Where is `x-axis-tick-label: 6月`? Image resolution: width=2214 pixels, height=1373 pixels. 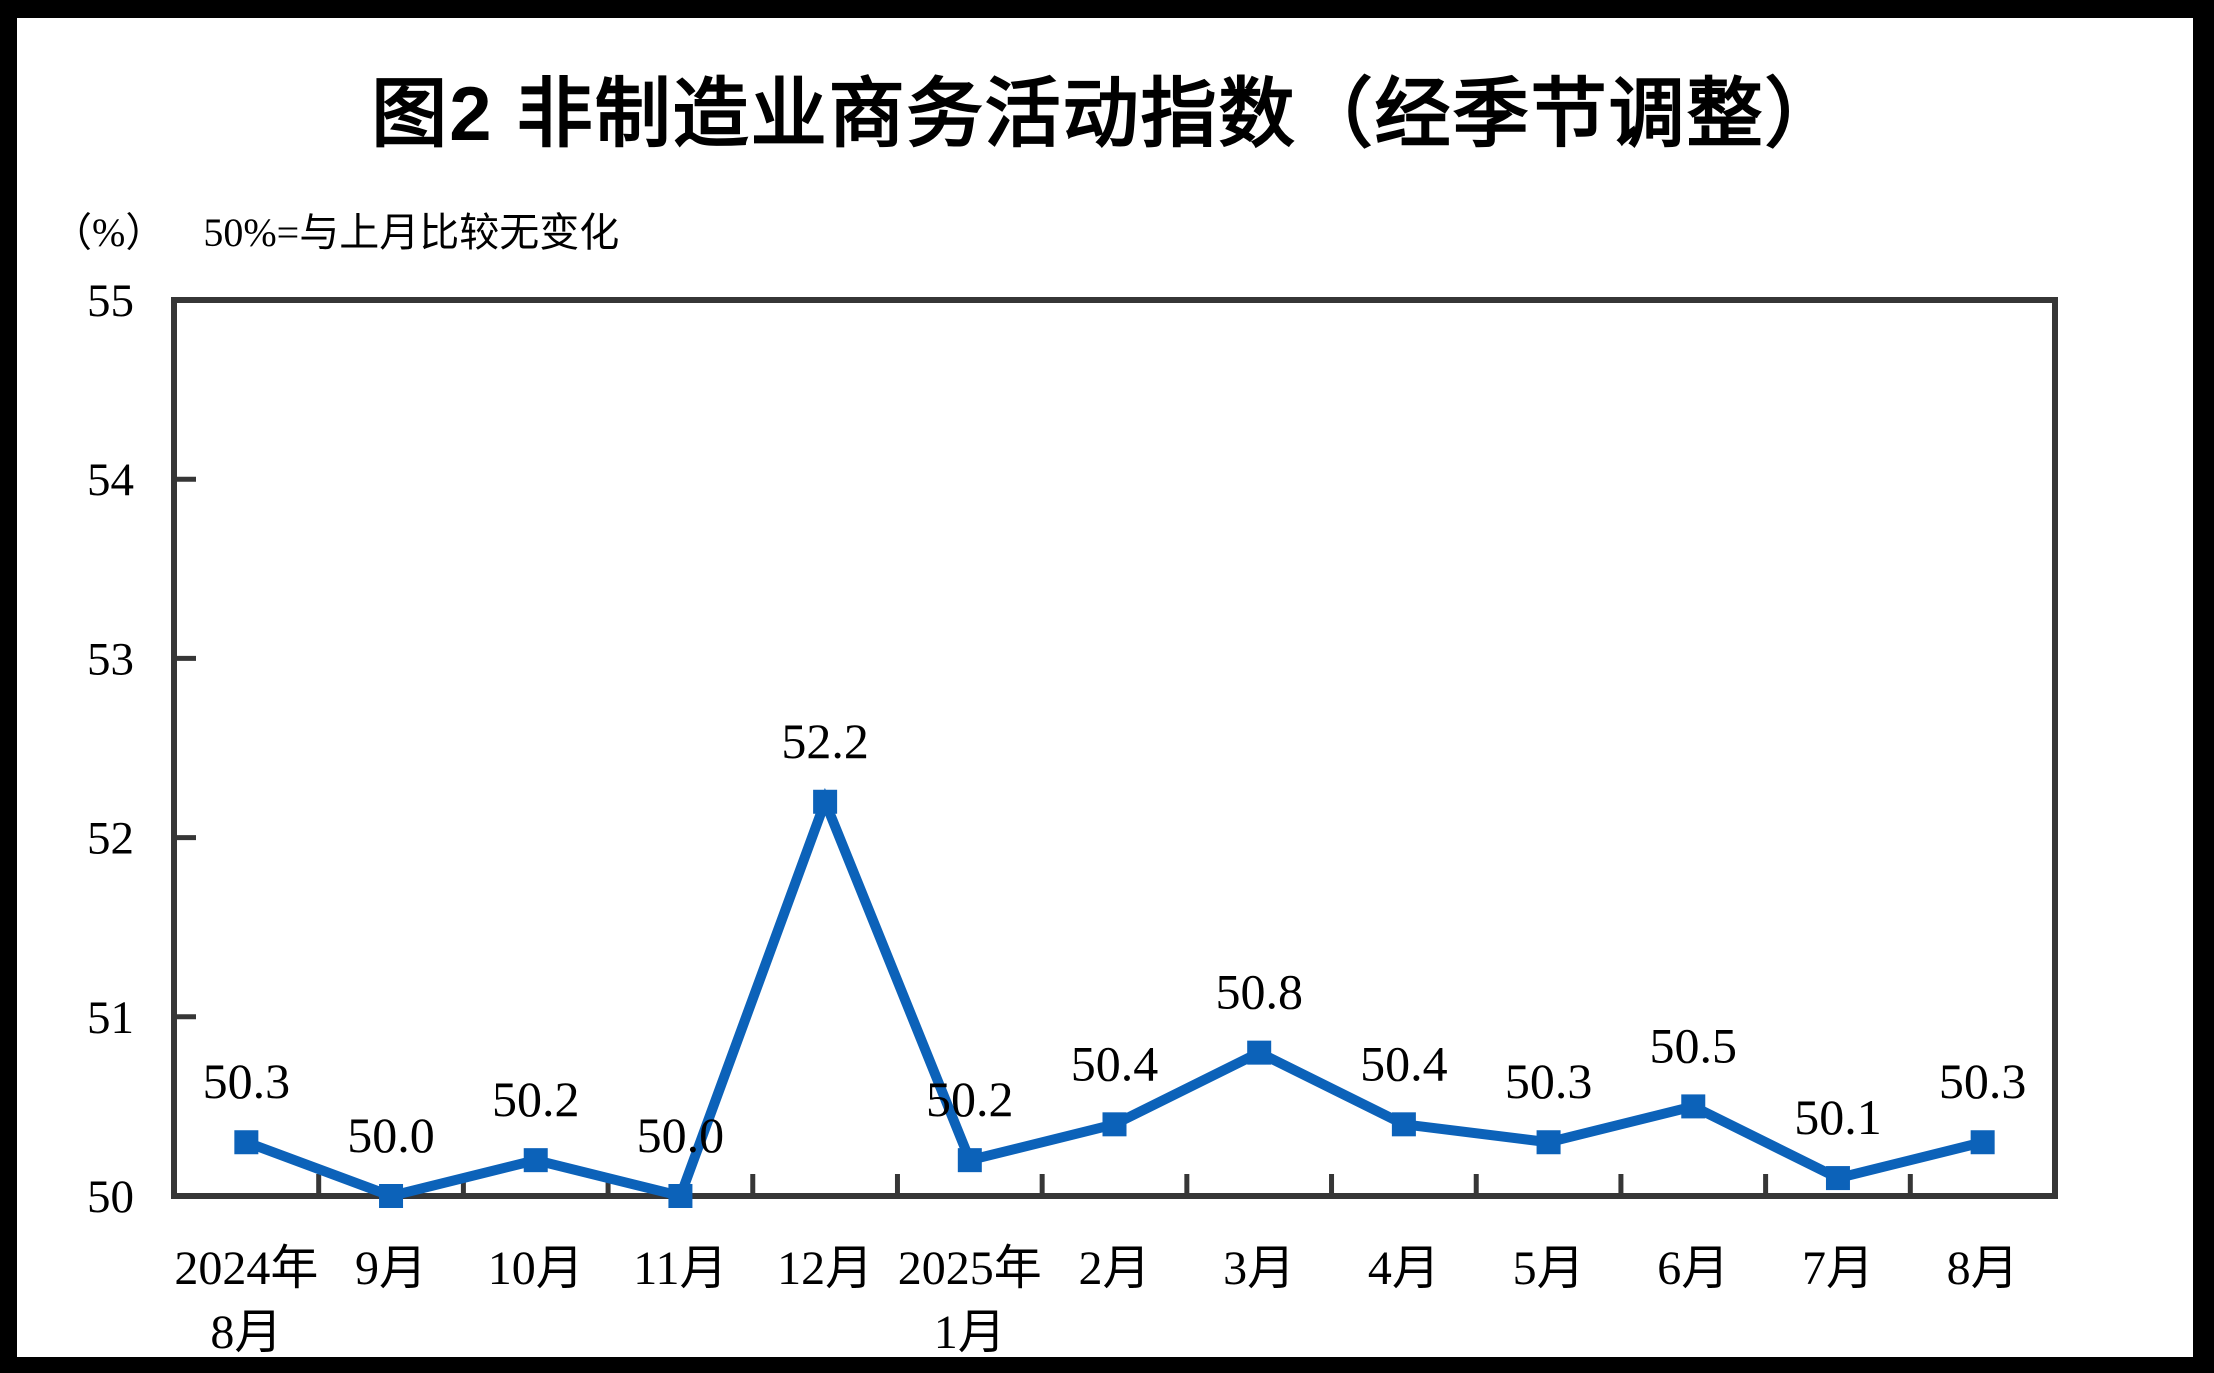 x-axis-tick-label: 6月 is located at coordinates (1693, 1268).